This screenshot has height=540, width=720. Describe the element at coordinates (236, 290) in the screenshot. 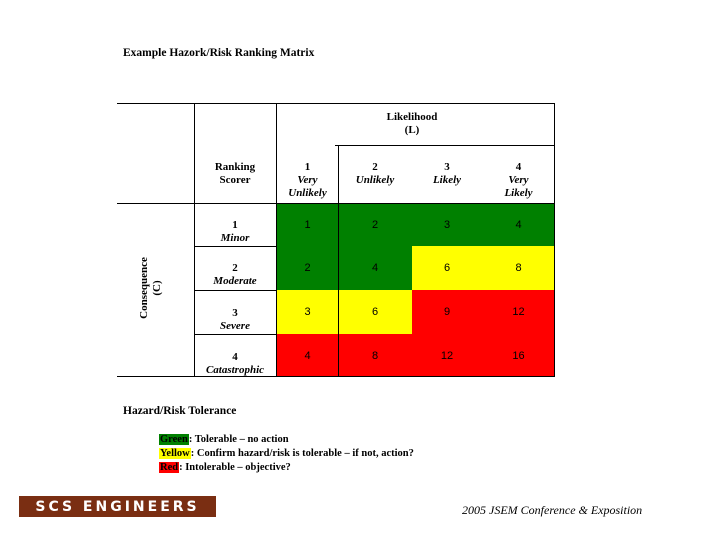

I see `grid-line-row2` at that location.